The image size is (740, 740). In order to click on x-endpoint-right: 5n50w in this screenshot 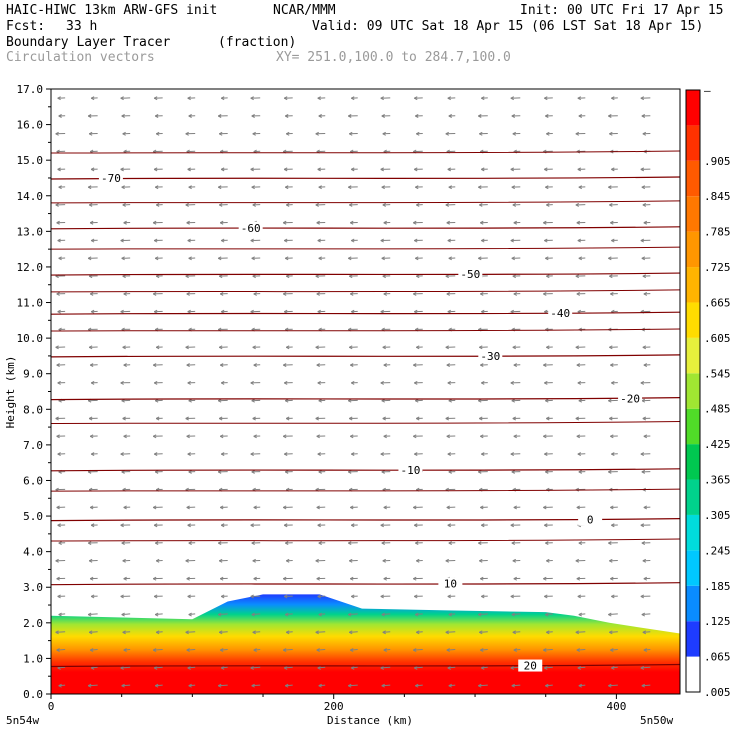, I will do `click(656, 720)`.